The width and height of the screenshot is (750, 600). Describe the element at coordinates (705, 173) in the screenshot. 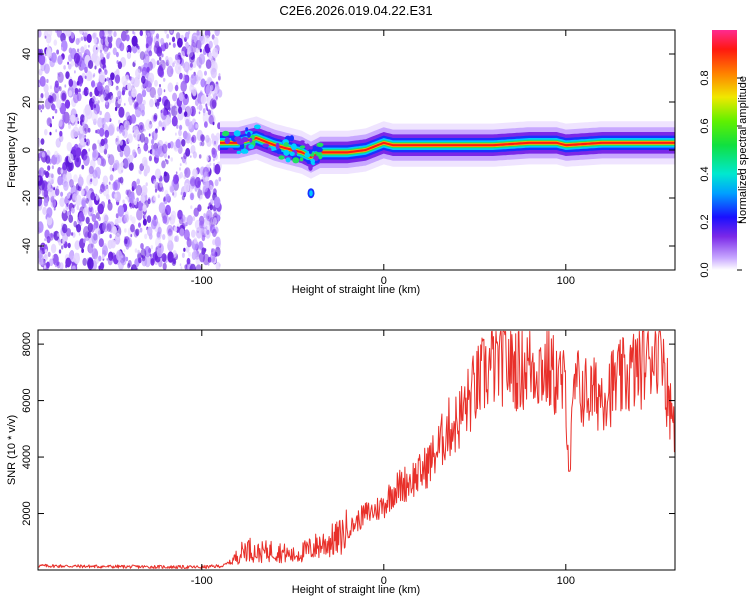

I see `colorbar-tick-label: 0.4` at that location.